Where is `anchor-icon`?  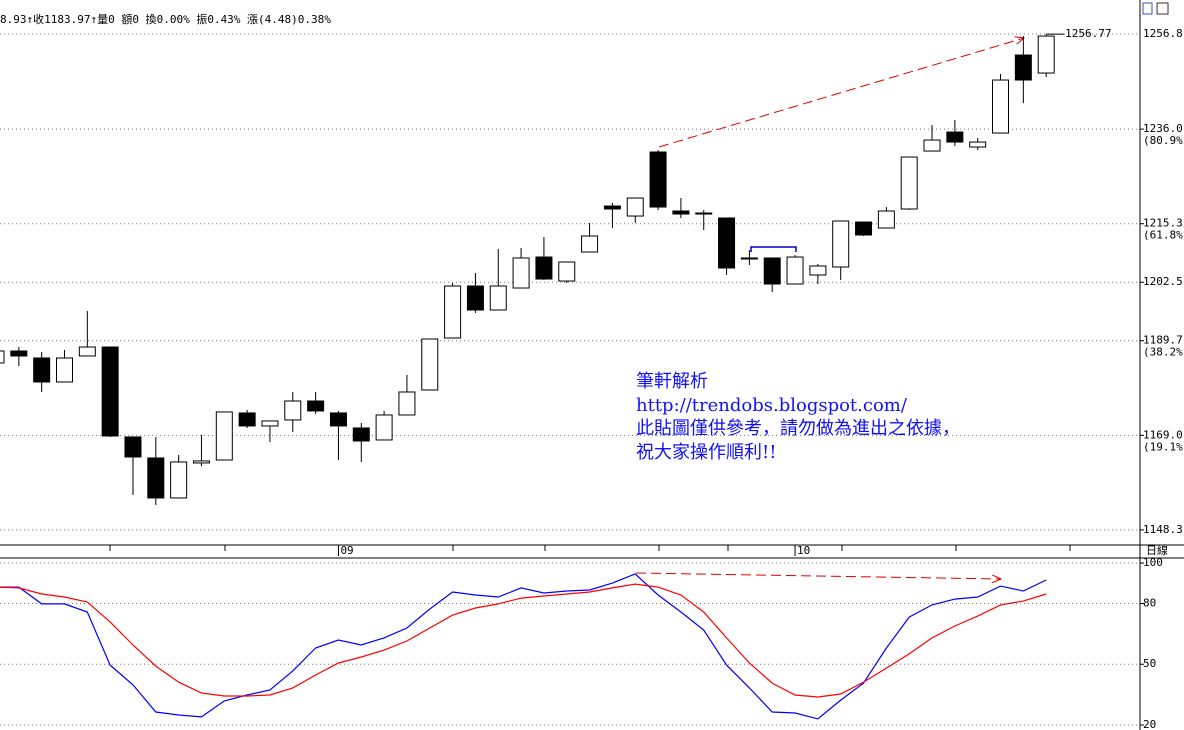
anchor-icon is located at coordinates (1147, 8).